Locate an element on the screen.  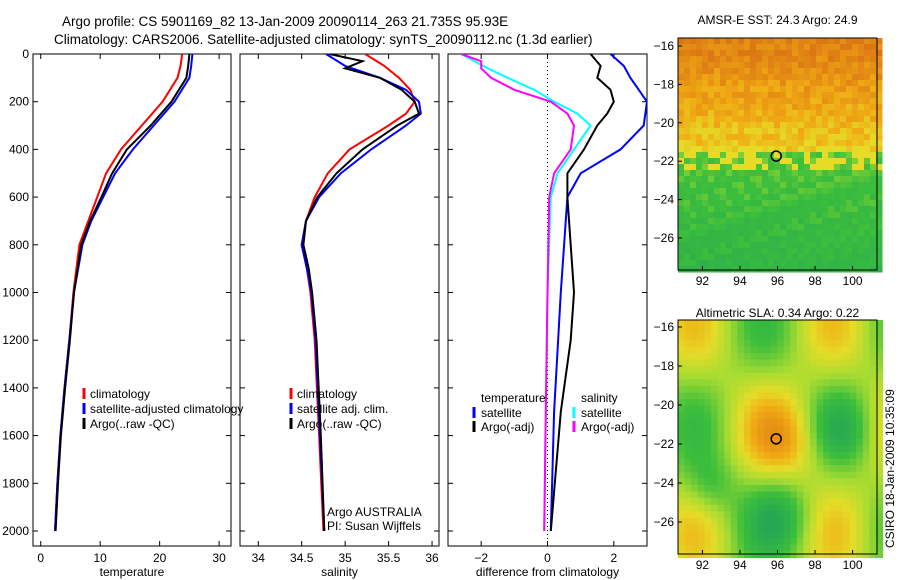
y-tick-label: 2000 is located at coordinates (15, 531).